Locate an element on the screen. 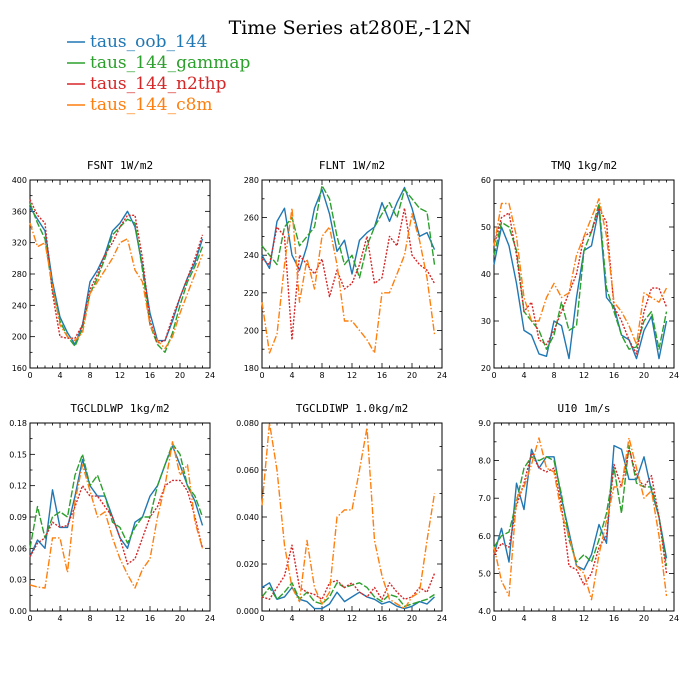 This screenshot has width=700, height=700. y-tick-label: 0.00 is located at coordinates (18, 611).